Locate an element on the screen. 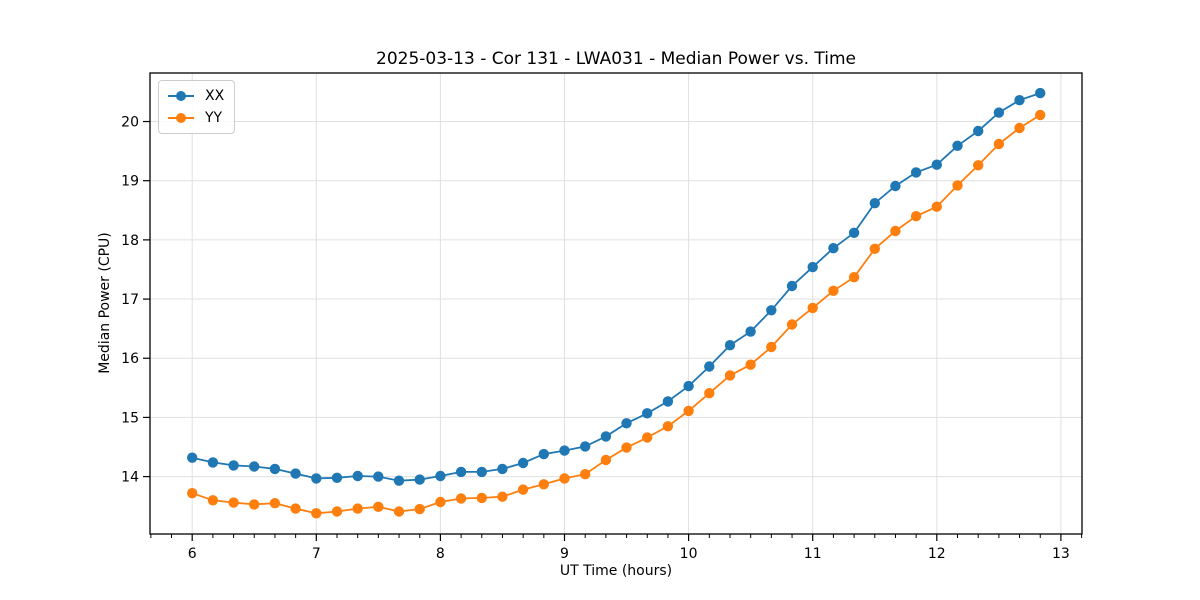 Image resolution: width=1200 pixels, height=600 pixels. x-tick-label: 10 is located at coordinates (689, 554).